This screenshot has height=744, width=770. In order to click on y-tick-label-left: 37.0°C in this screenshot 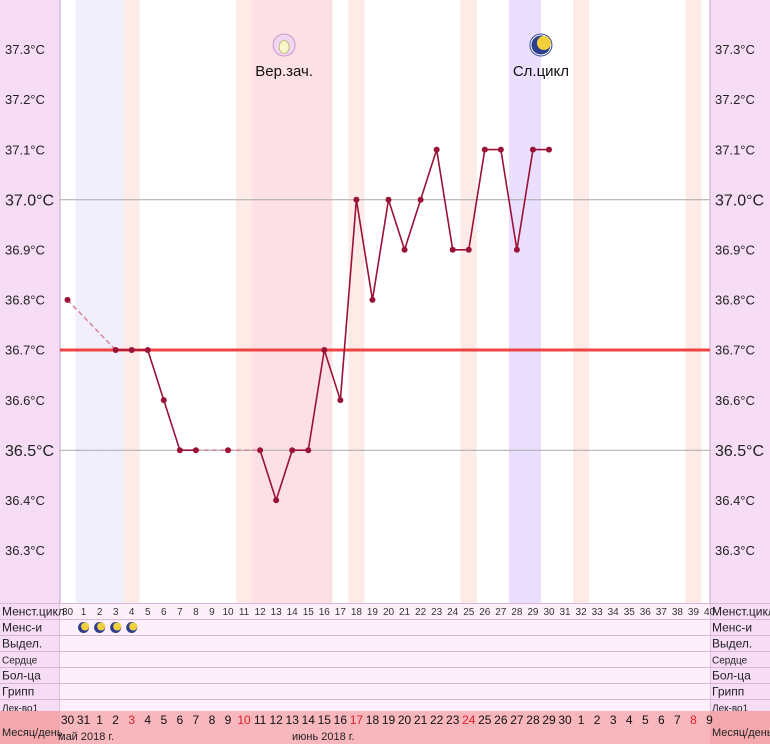, I will do `click(29, 200)`.